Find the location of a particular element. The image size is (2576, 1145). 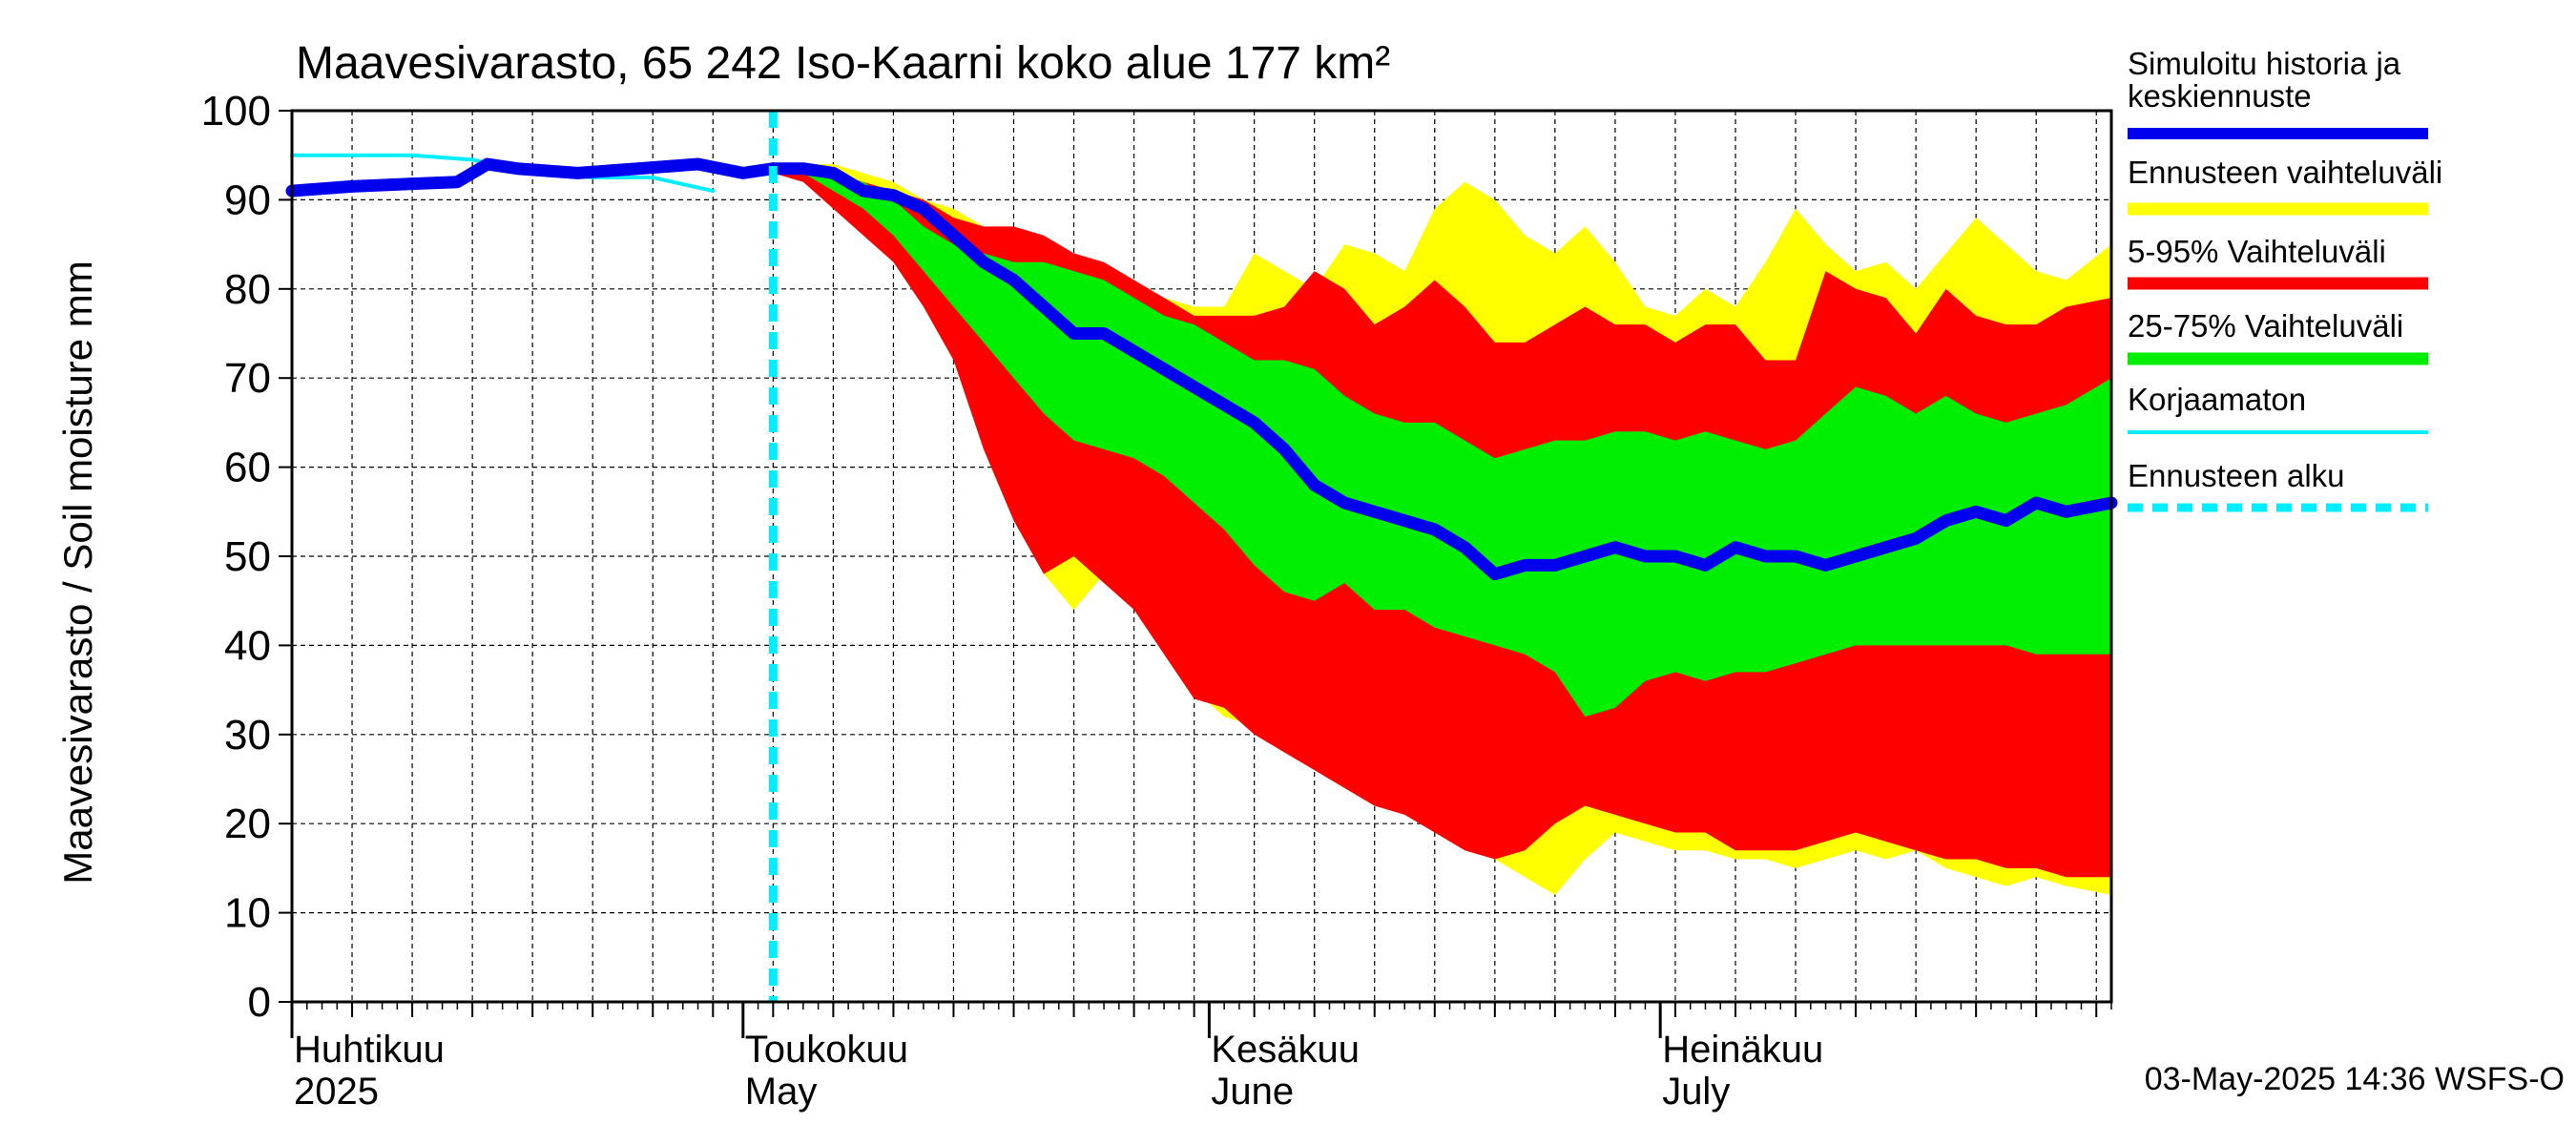

legend-label: Korjaamaton is located at coordinates (2217, 400).